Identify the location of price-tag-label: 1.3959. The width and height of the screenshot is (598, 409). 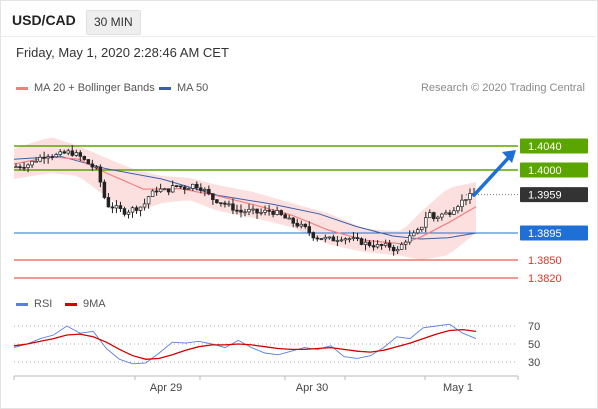
(545, 196).